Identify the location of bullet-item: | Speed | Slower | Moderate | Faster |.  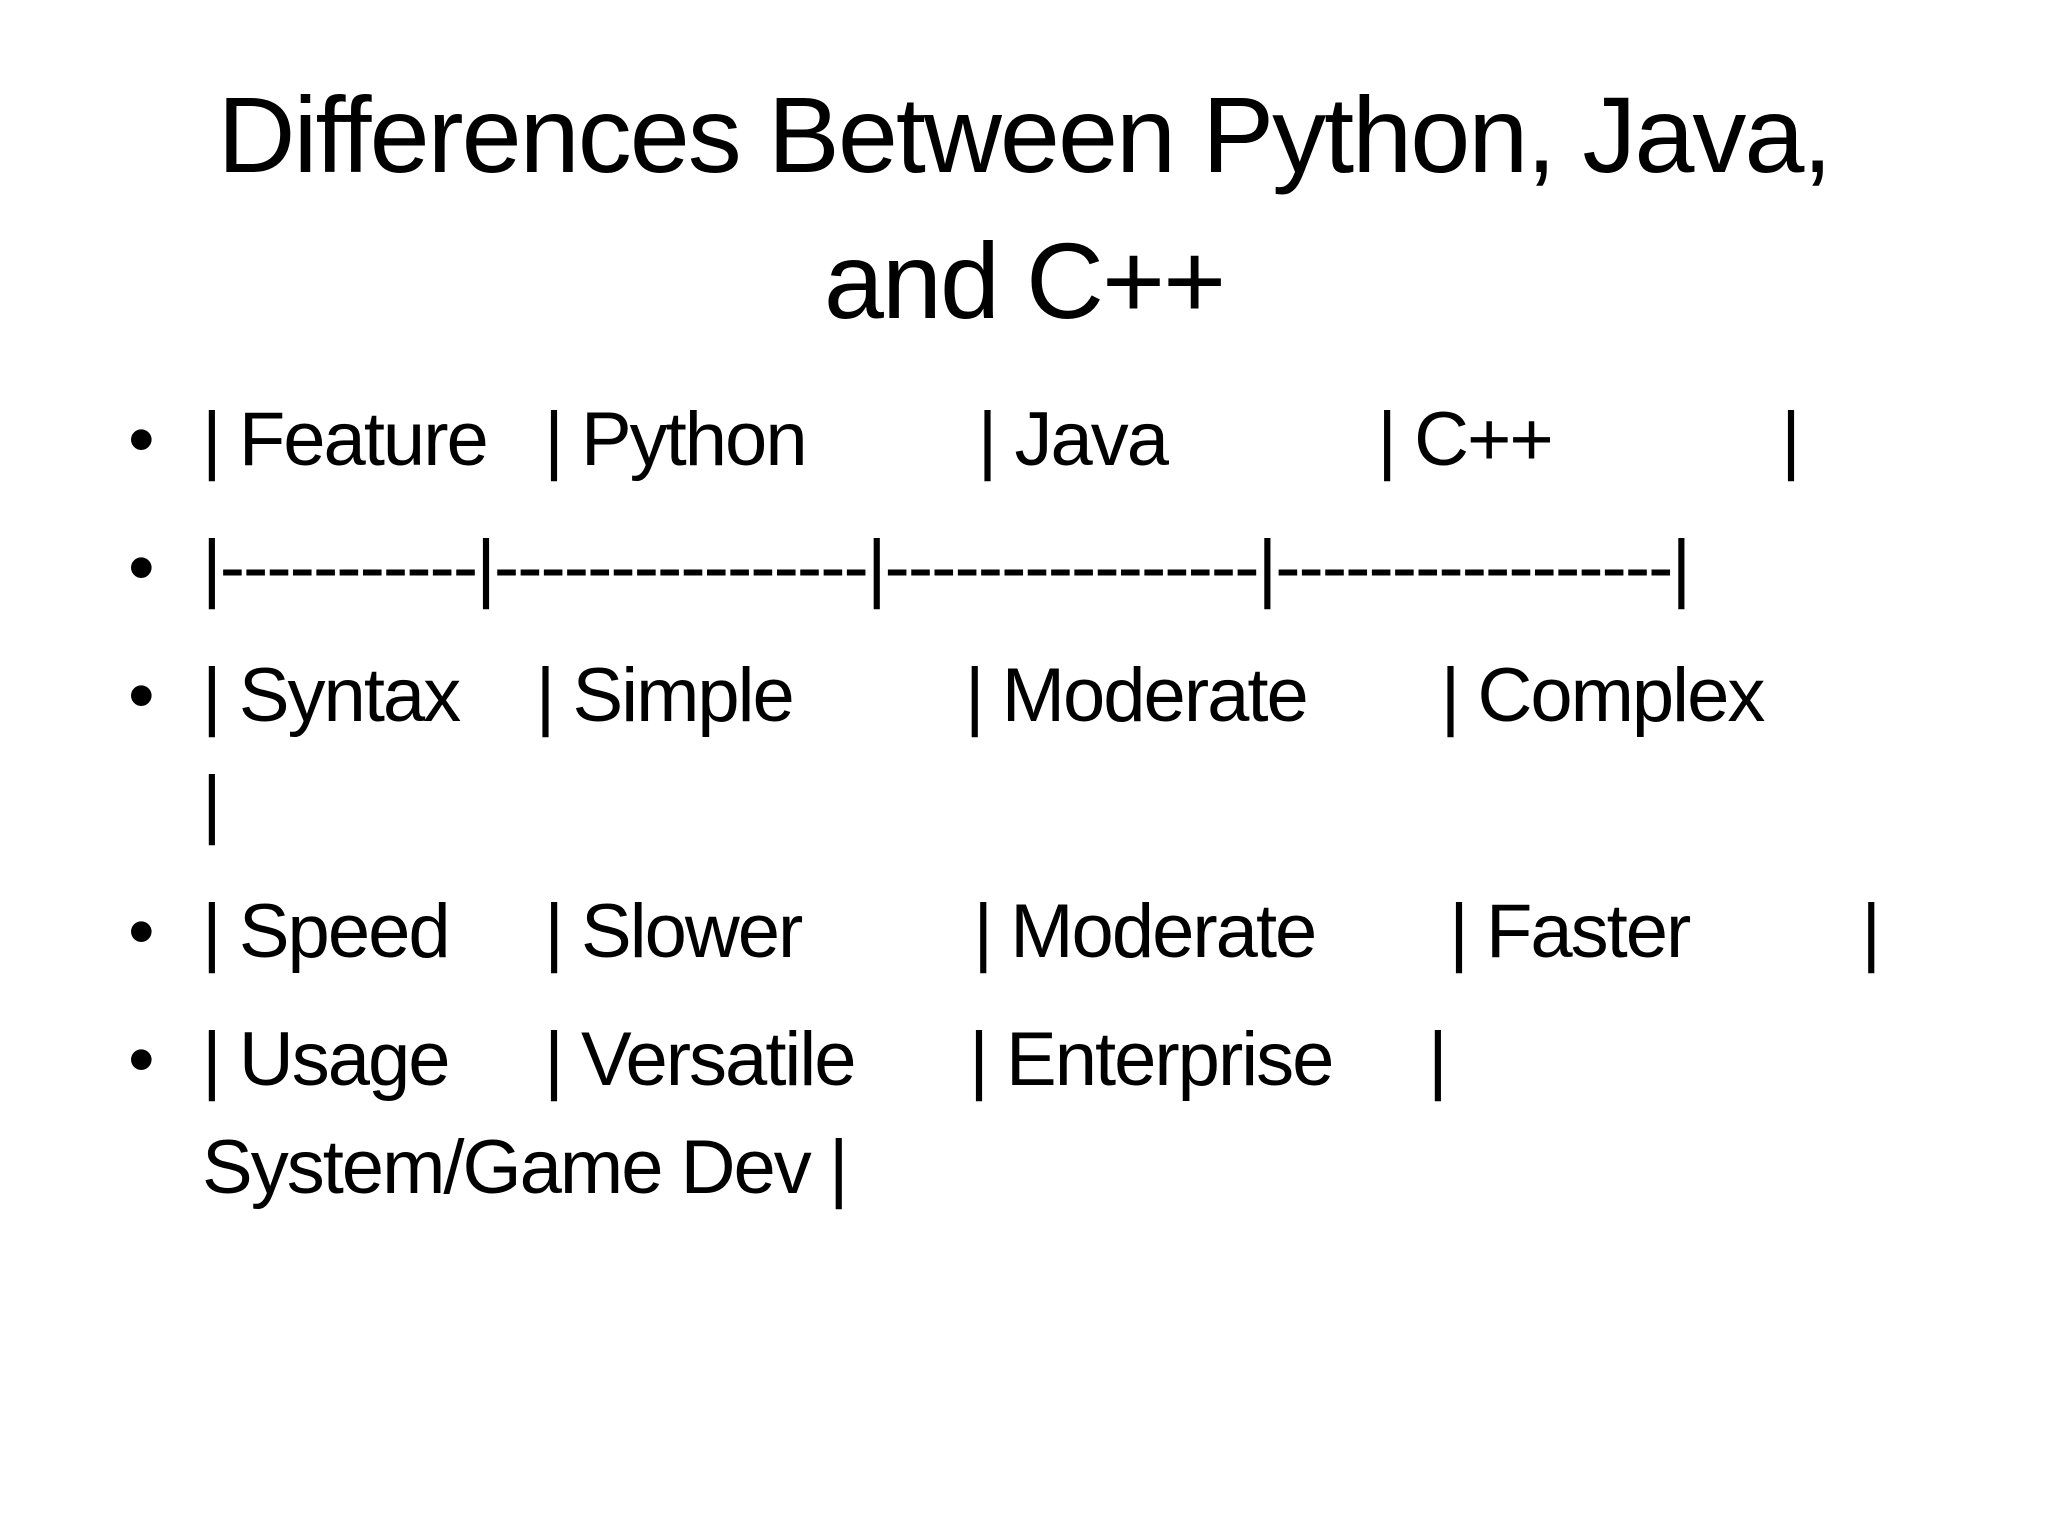
(1020, 932).